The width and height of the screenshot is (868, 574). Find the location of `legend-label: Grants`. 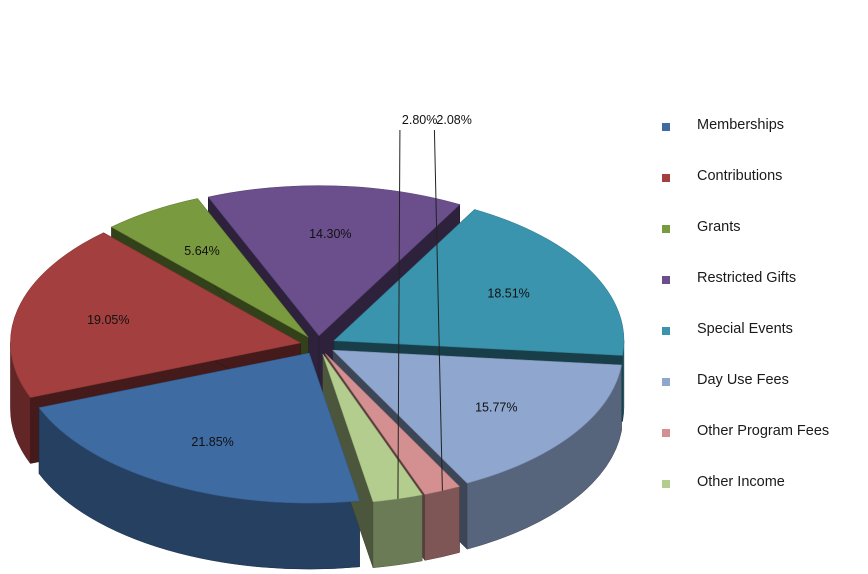

legend-label: Grants is located at coordinates (719, 227).